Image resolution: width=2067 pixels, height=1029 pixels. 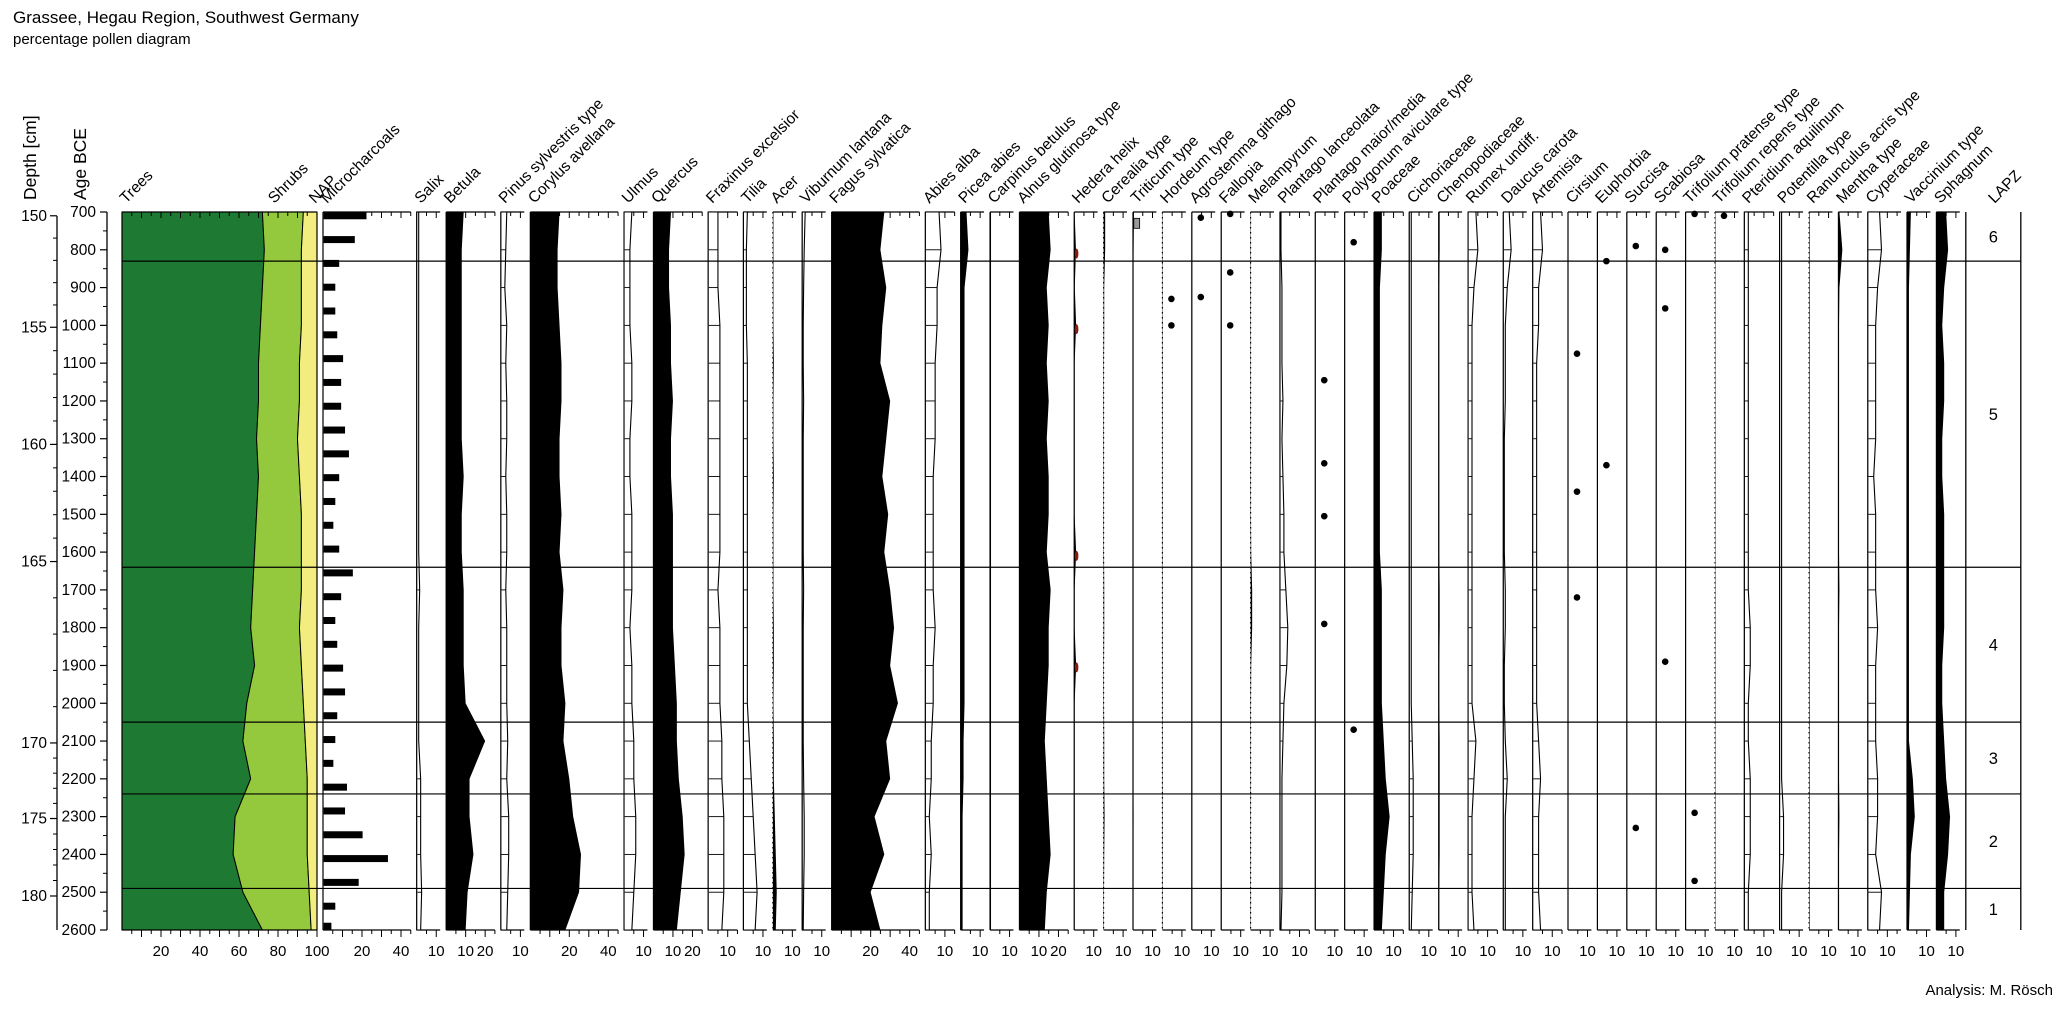 I want to click on lapz-zone-label: 5, so click(x=1993, y=415).